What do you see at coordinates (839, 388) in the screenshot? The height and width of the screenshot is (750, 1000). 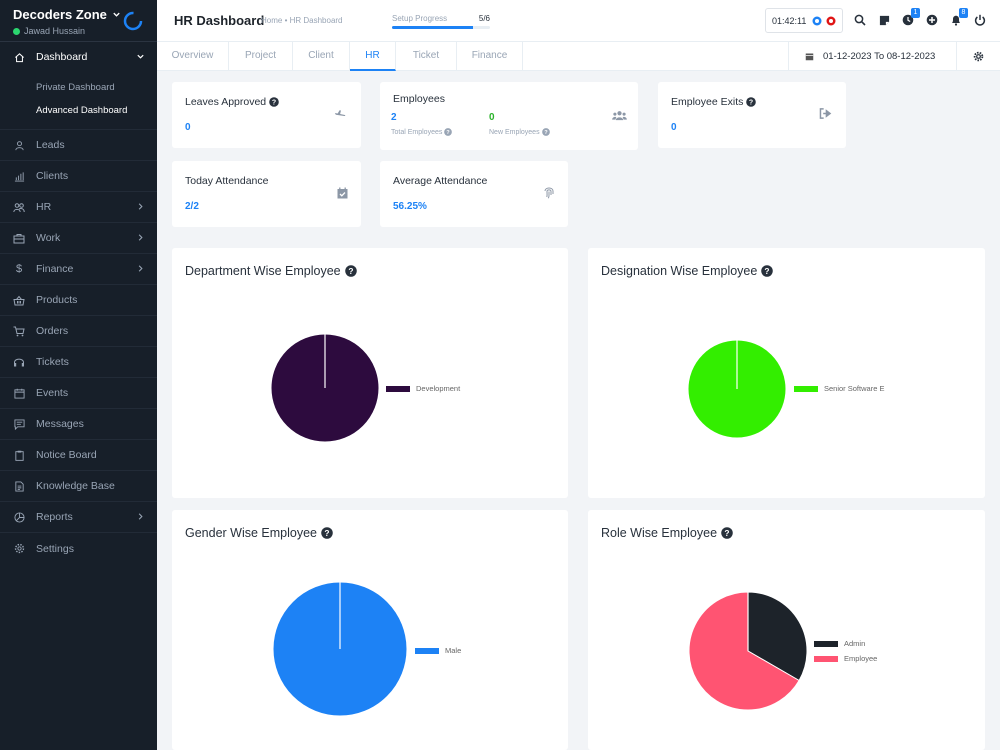 I see `legend-item: Senior Software E` at bounding box center [839, 388].